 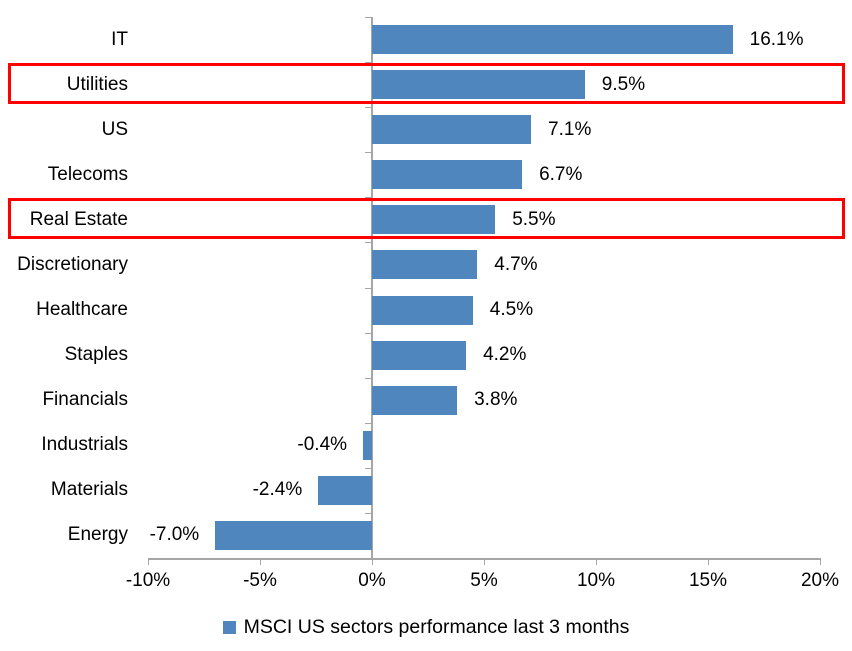 What do you see at coordinates (89, 490) in the screenshot?
I see `category-label: Materials` at bounding box center [89, 490].